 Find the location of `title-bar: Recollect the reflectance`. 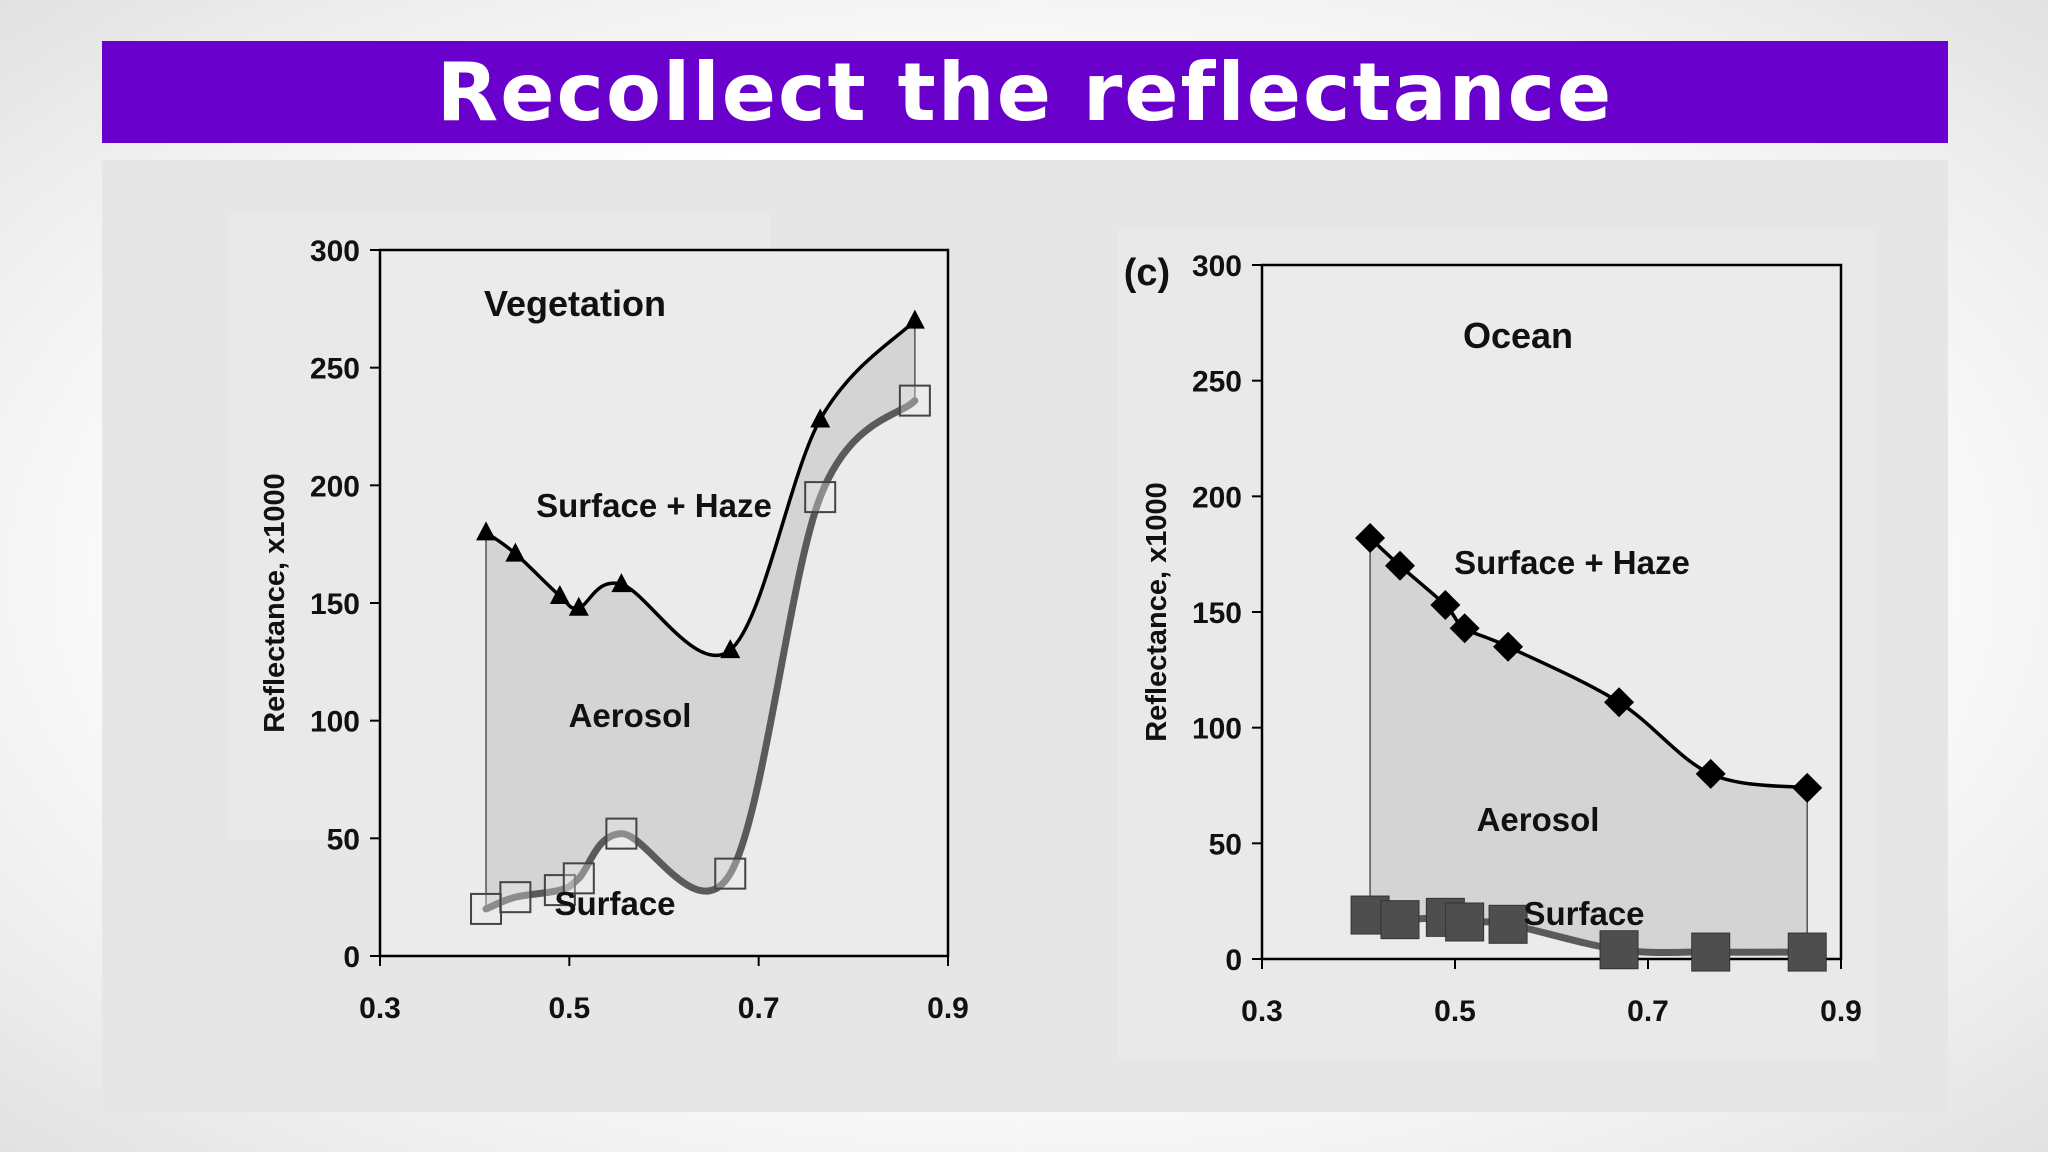

title-bar: Recollect the reflectance is located at coordinates (1025, 92).